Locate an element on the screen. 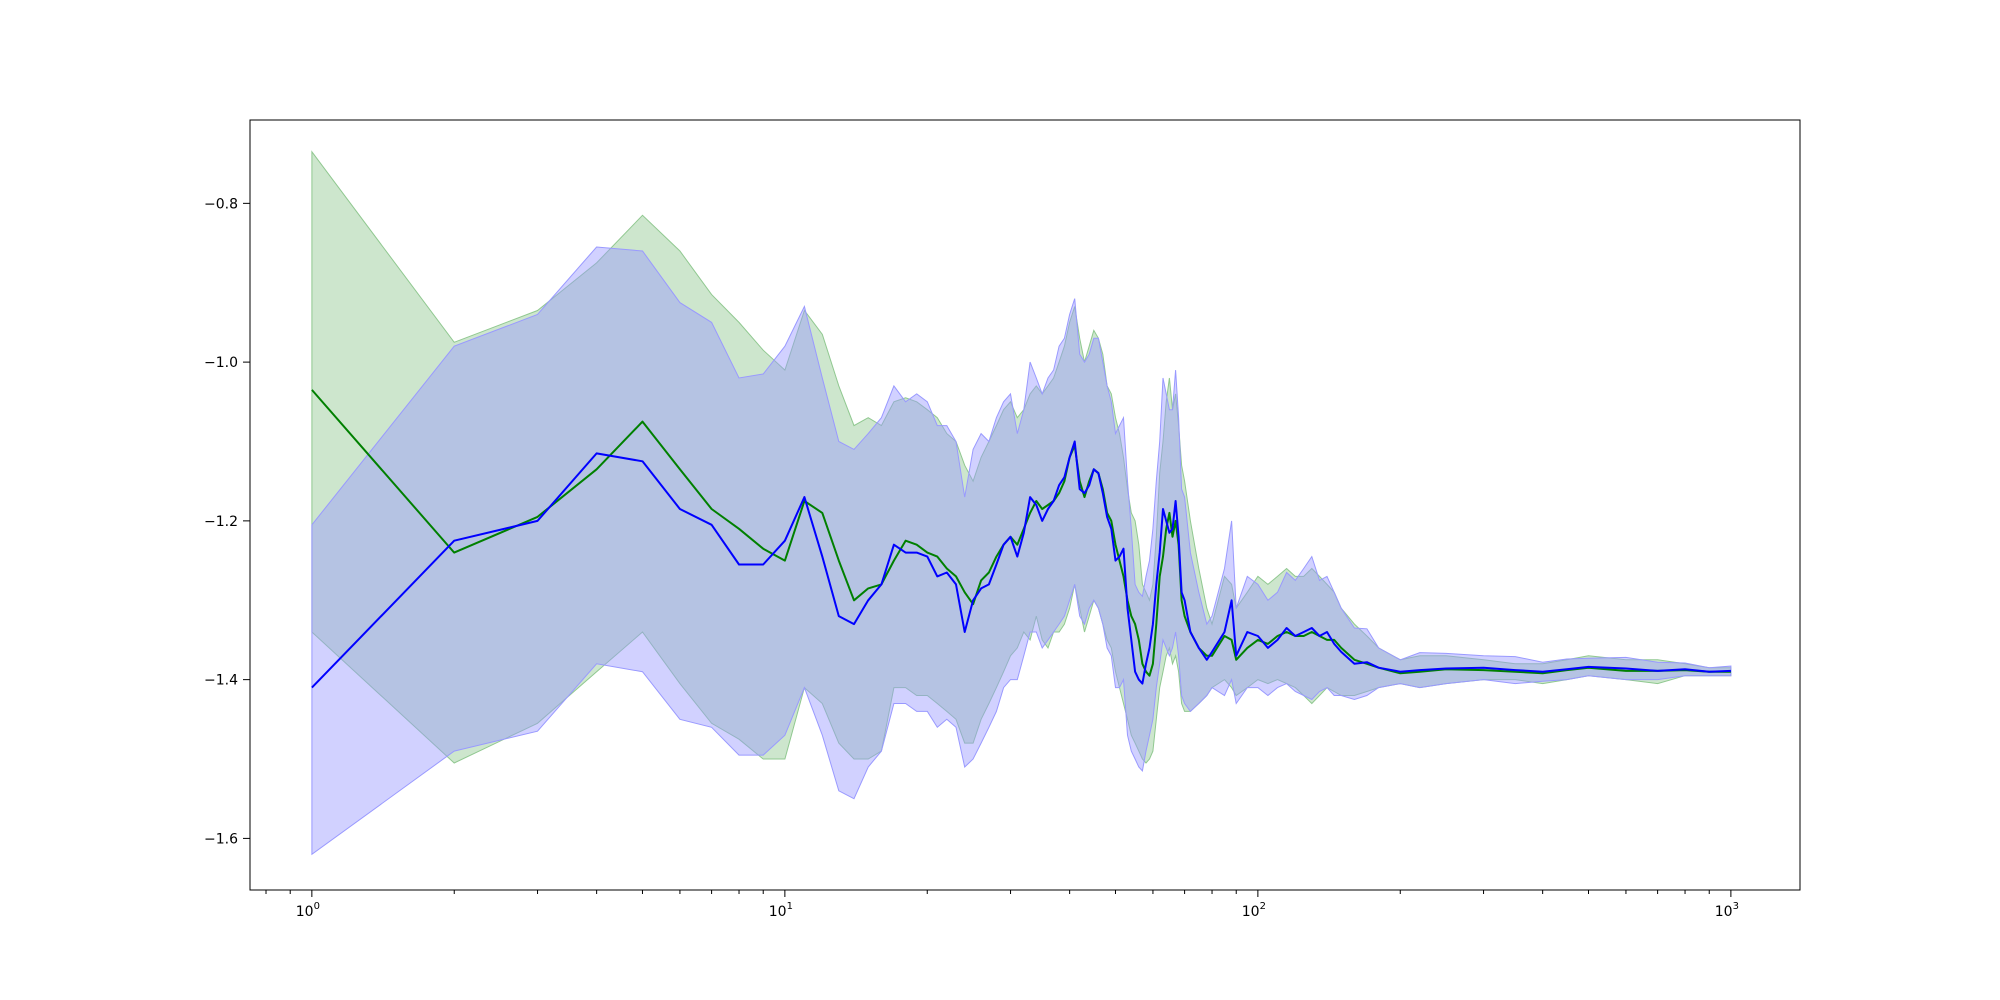 The height and width of the screenshot is (1000, 2000). y-axis: −0.8 −1.0 −1.2 −1.4 −1.6 is located at coordinates (227, 521).